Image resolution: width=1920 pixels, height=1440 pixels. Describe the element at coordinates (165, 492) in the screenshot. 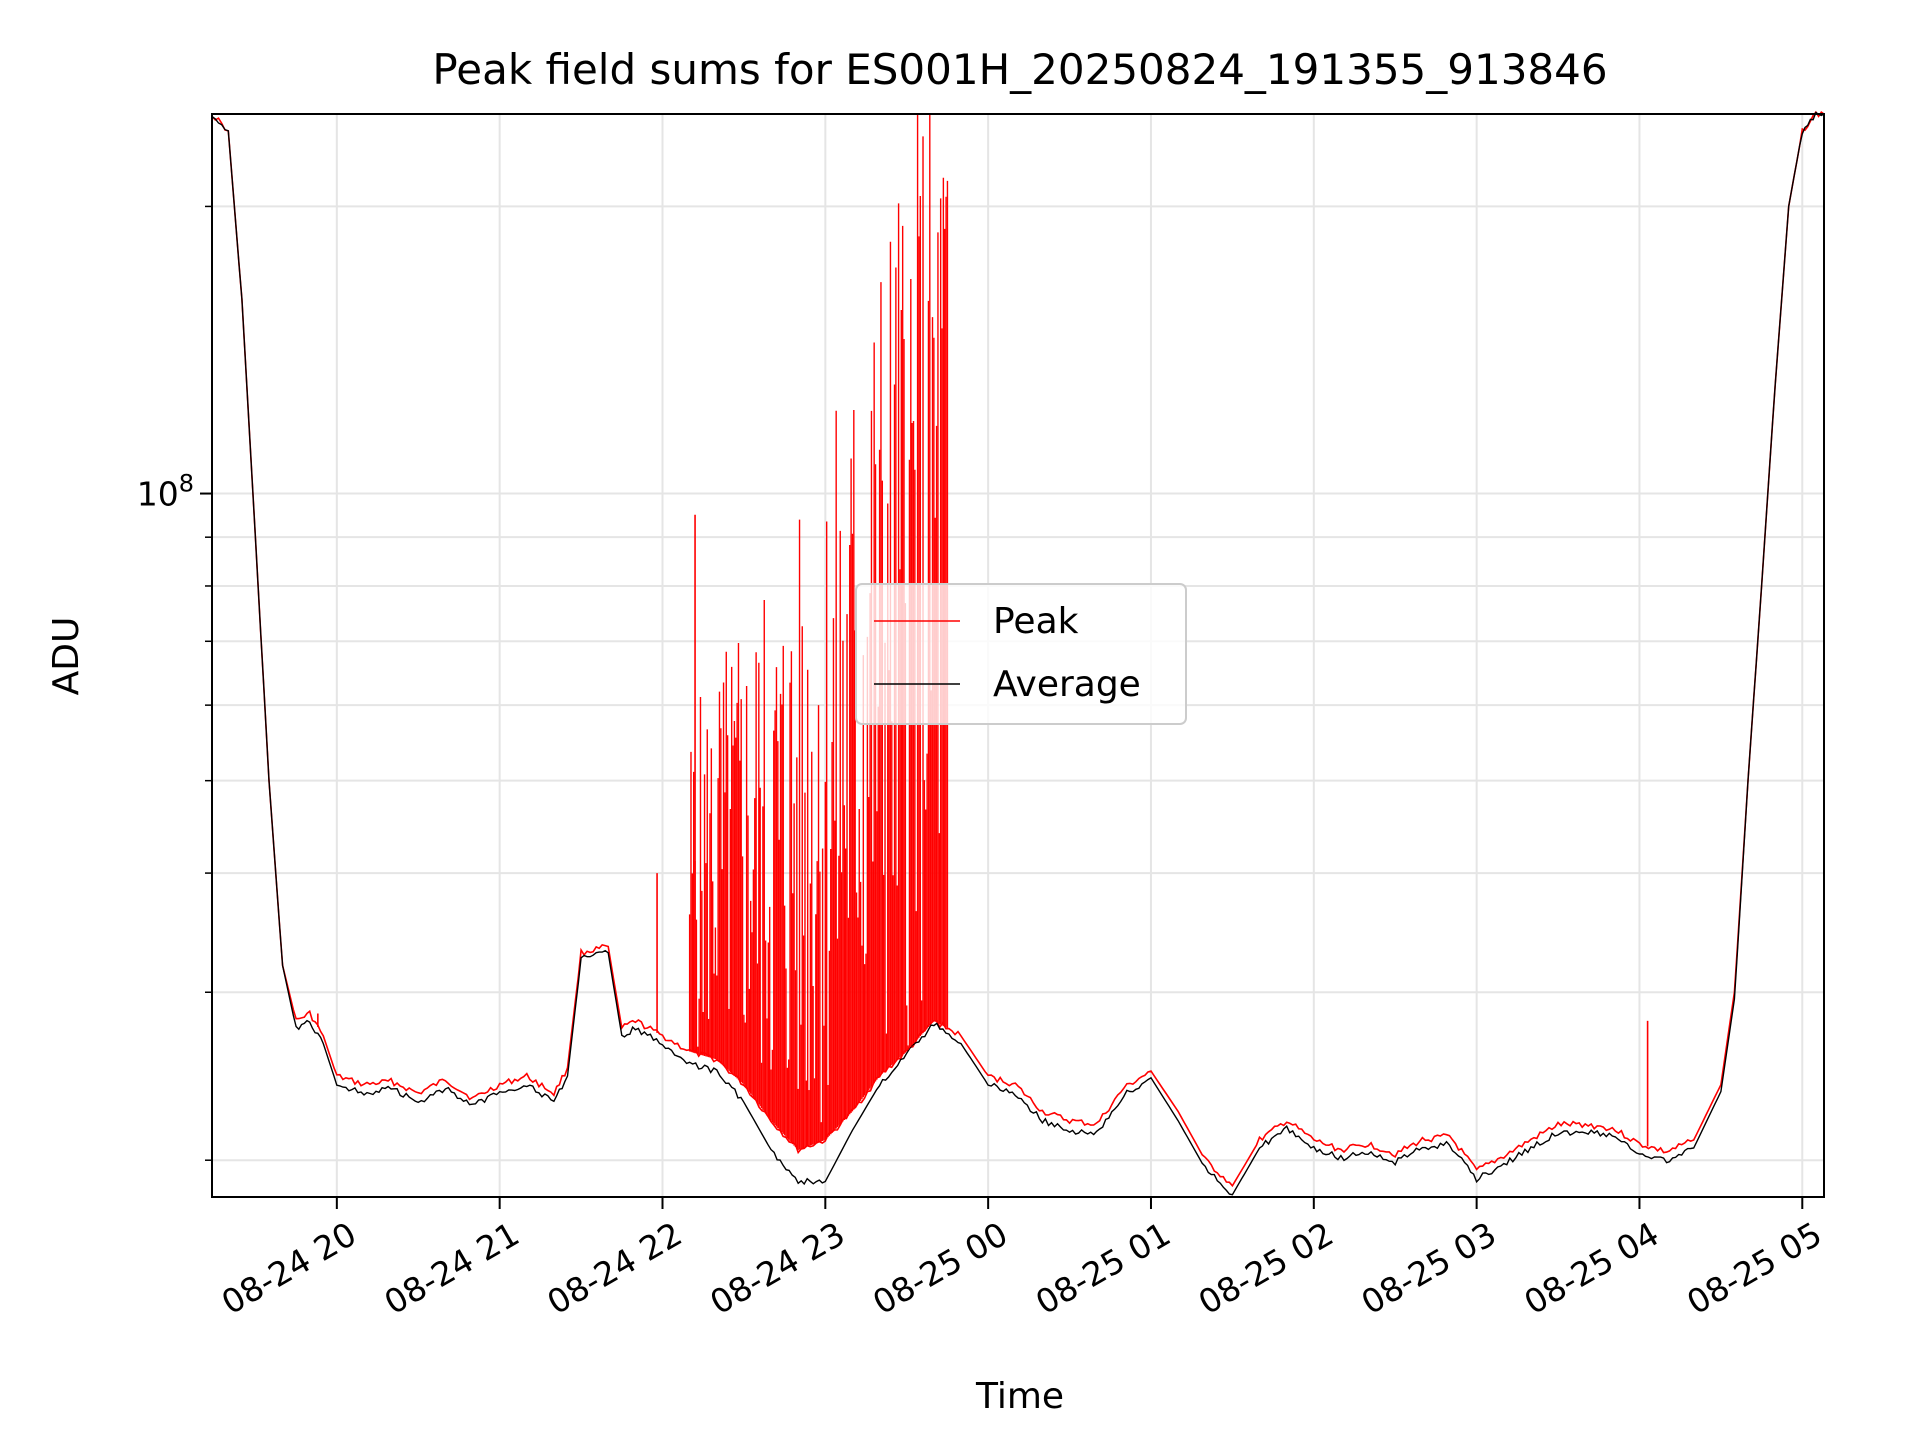

I see `y-tick-label: 108` at that location.